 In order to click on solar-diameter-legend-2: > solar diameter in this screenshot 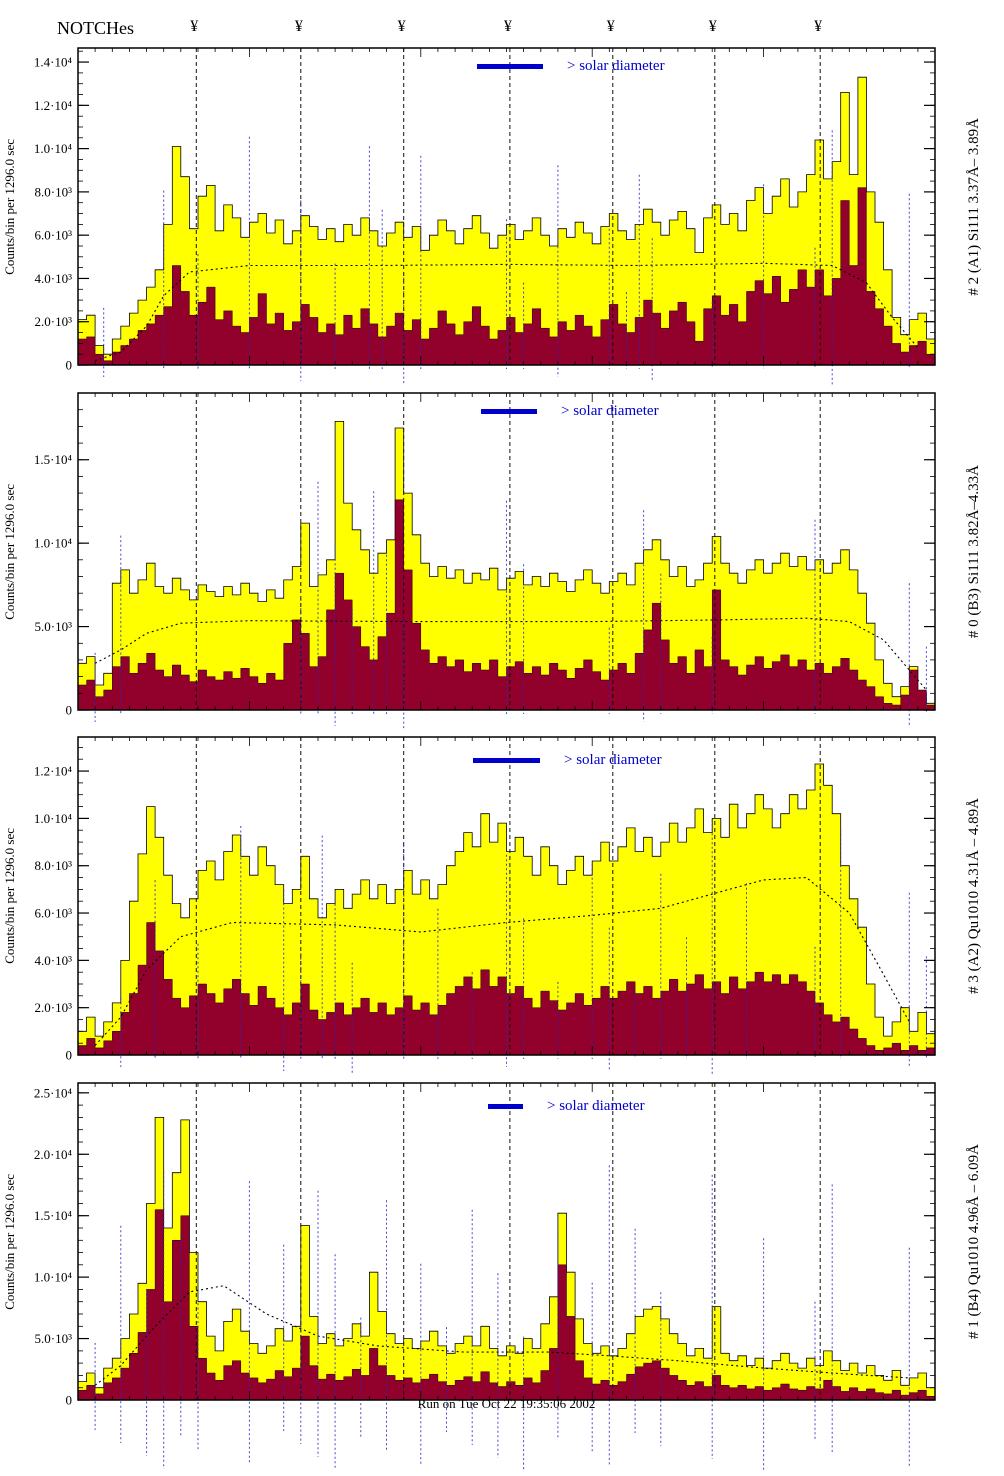, I will do `click(570, 411)`.